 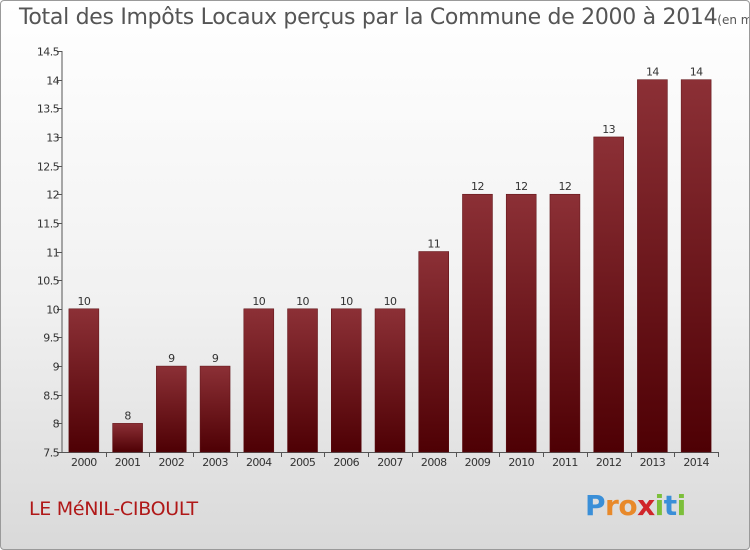 I want to click on commune-name: LE MéNIL-CIBOULT, so click(x=113, y=509).